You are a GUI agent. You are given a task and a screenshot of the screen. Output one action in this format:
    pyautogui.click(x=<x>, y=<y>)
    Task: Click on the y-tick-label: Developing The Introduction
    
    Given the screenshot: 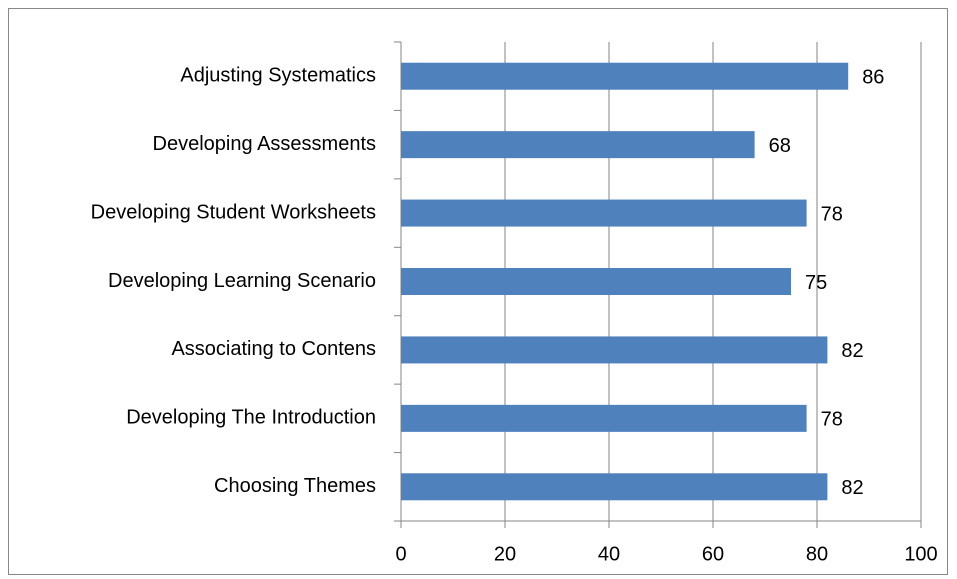 What is the action you would take?
    pyautogui.click(x=251, y=418)
    